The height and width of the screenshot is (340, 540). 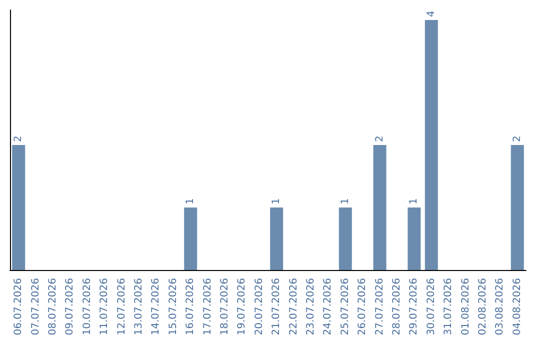 I want to click on x-tick-label: 28.07.2026, so click(x=397, y=307).